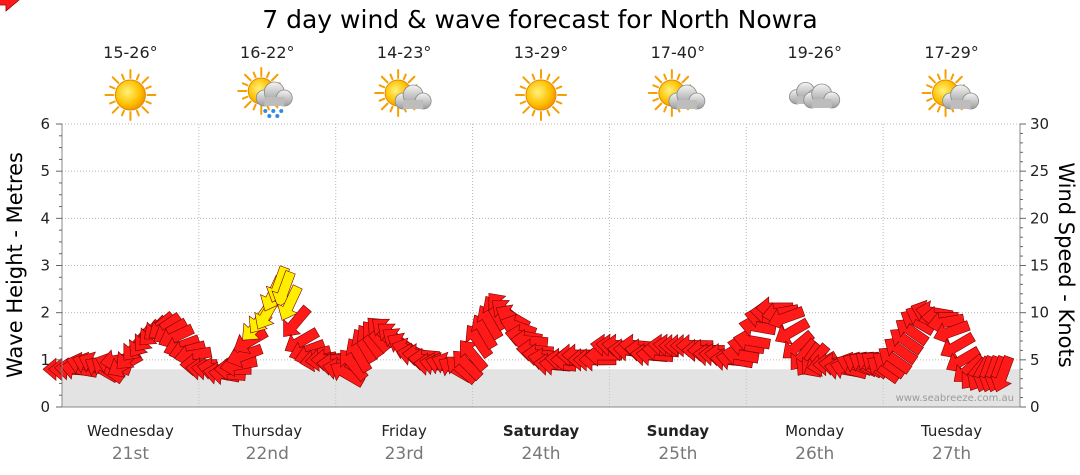  Describe the element at coordinates (404, 431) in the screenshot. I see `day-name: Friday` at that location.